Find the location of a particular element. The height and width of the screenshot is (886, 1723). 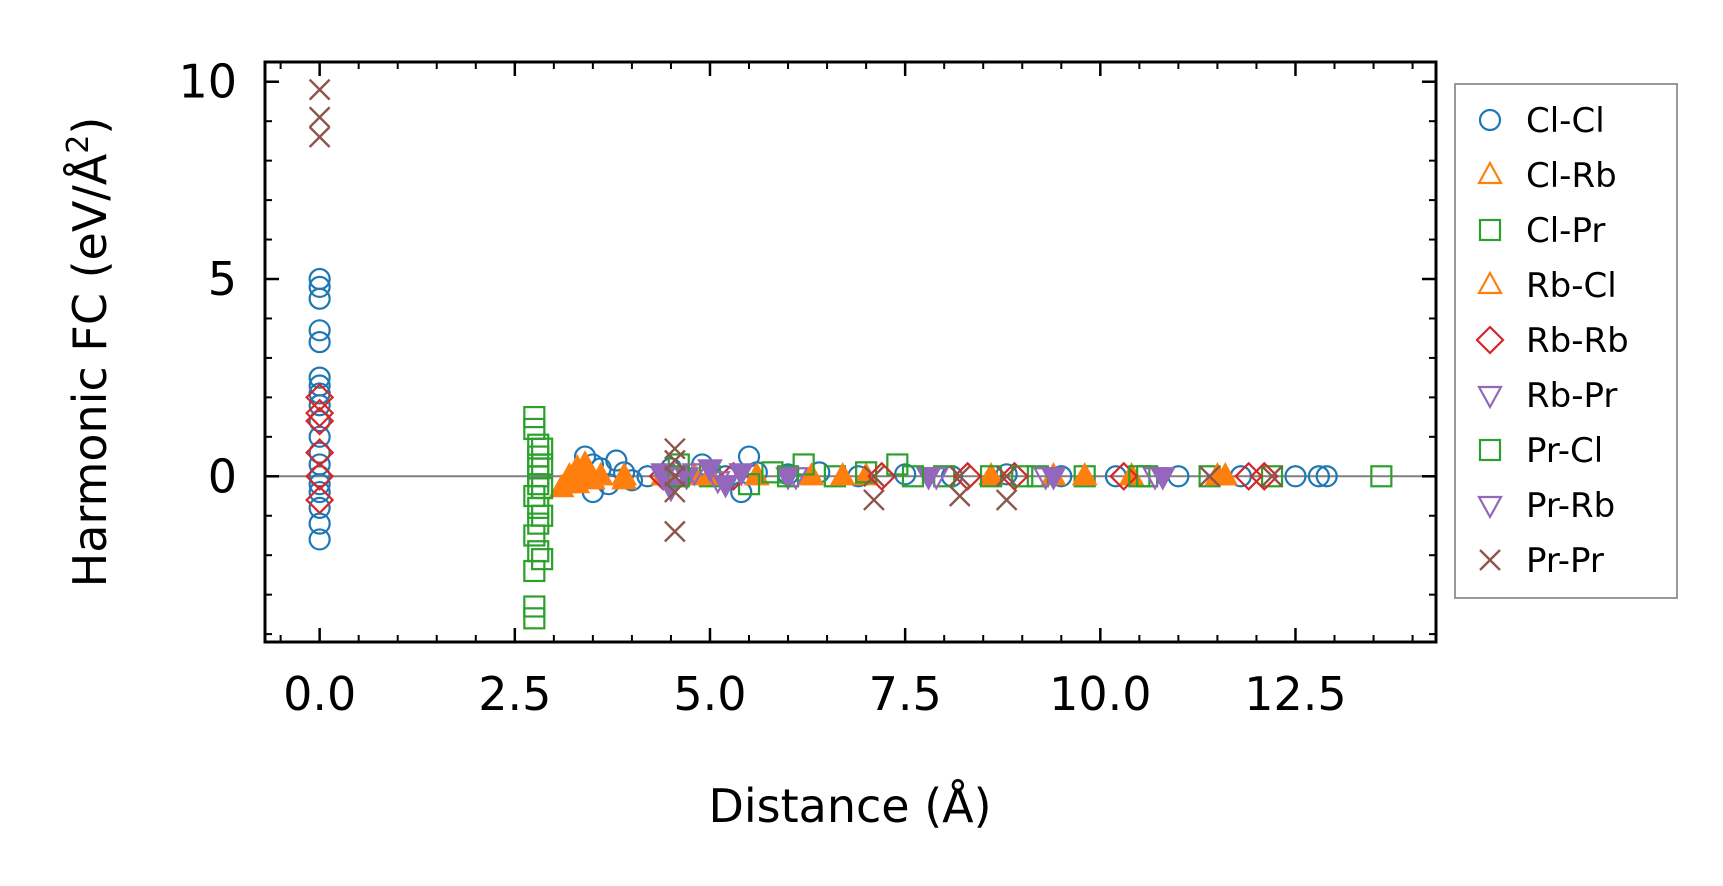

legend-entry: Cl-Rb is located at coordinates (1547, 176).